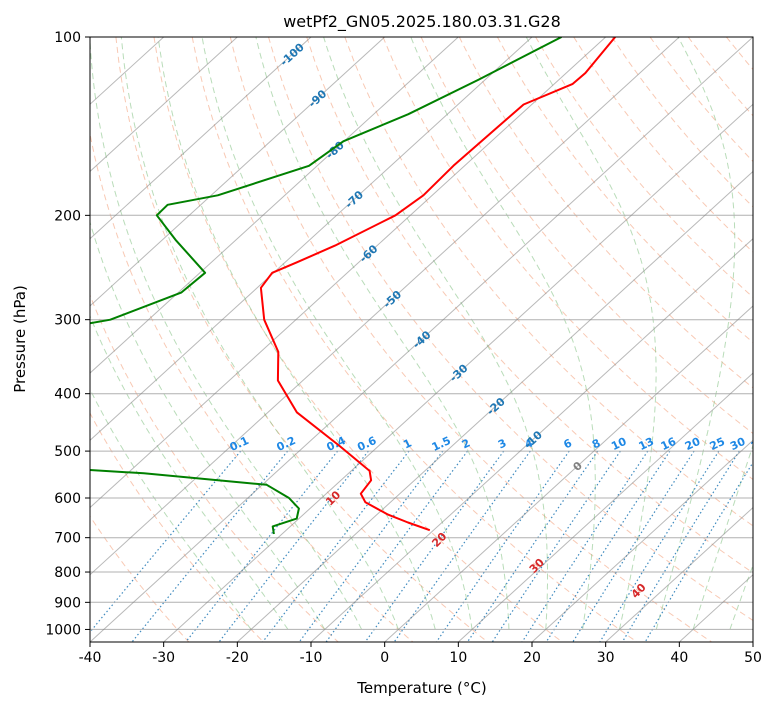 The height and width of the screenshot is (708, 775). I want to click on mixing-ratio-label: 2, so click(466, 443).